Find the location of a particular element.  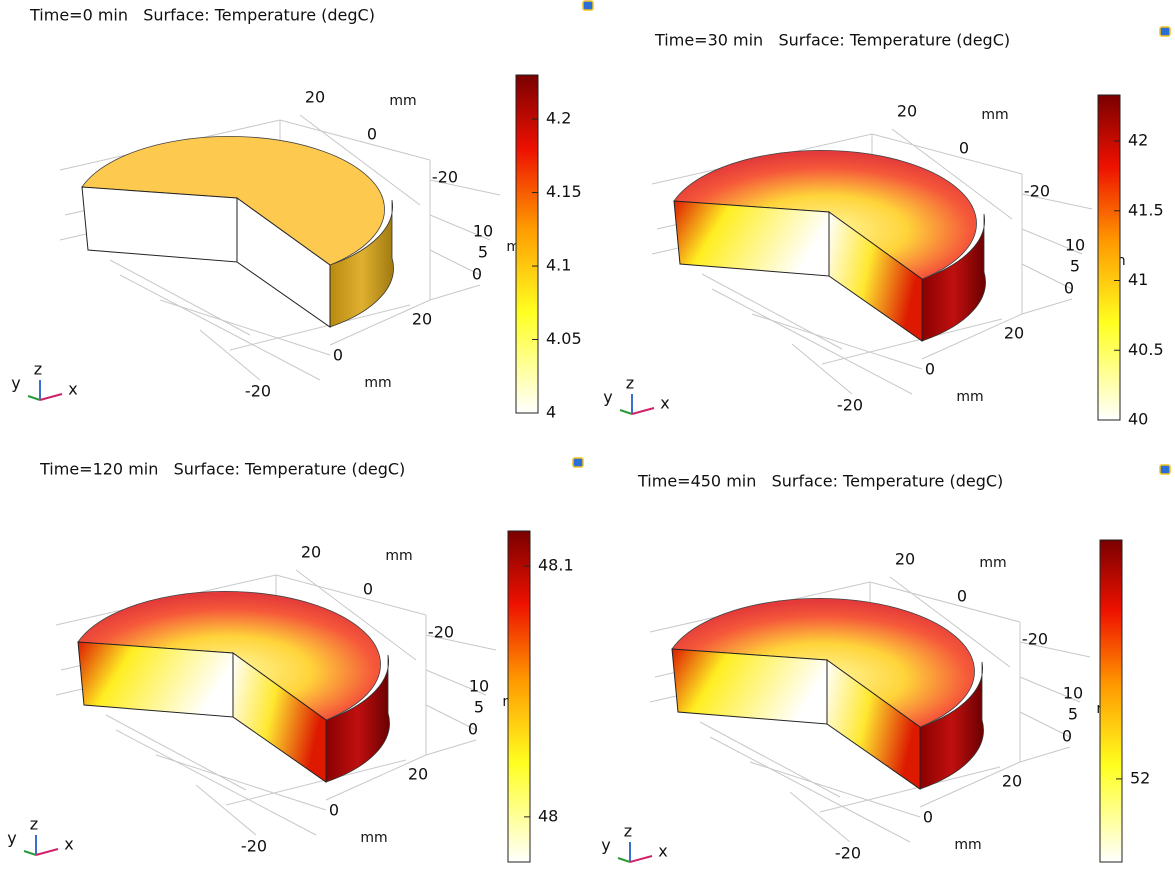

plot-title: Time=450 min Surface: Temperature (degC) is located at coordinates (820, 481).